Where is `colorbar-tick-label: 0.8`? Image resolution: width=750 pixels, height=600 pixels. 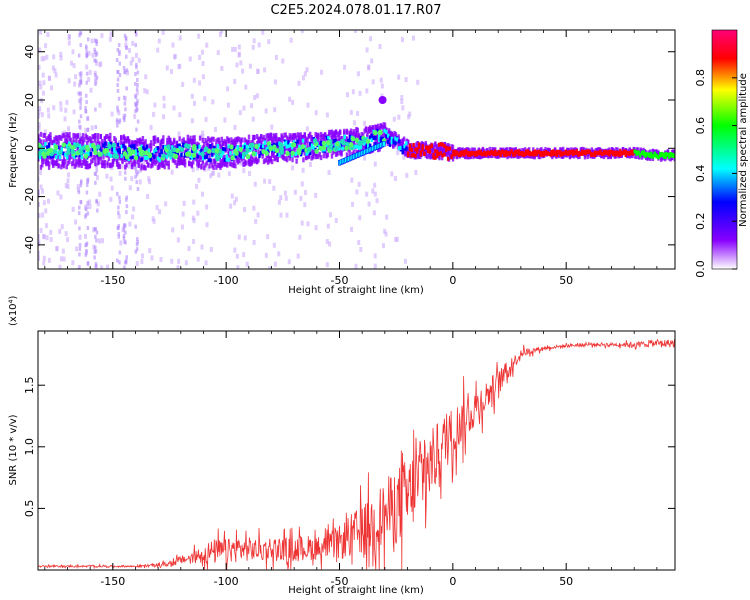 colorbar-tick-label: 0.8 is located at coordinates (700, 78).